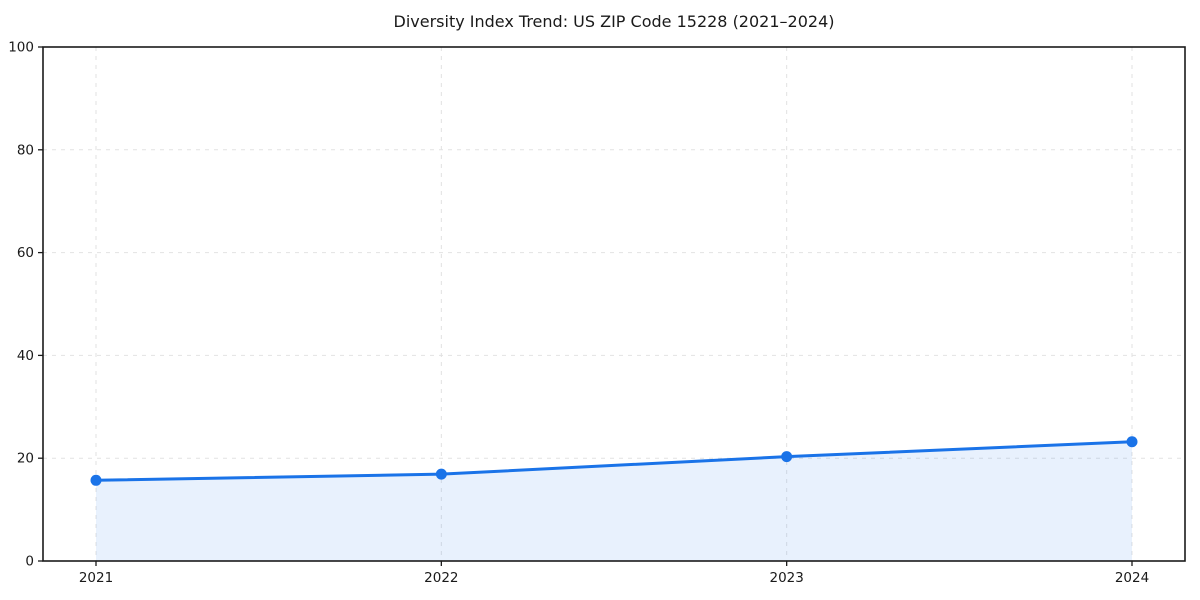 The width and height of the screenshot is (1200, 600). I want to click on x-tick-label: 2021, so click(96, 578).